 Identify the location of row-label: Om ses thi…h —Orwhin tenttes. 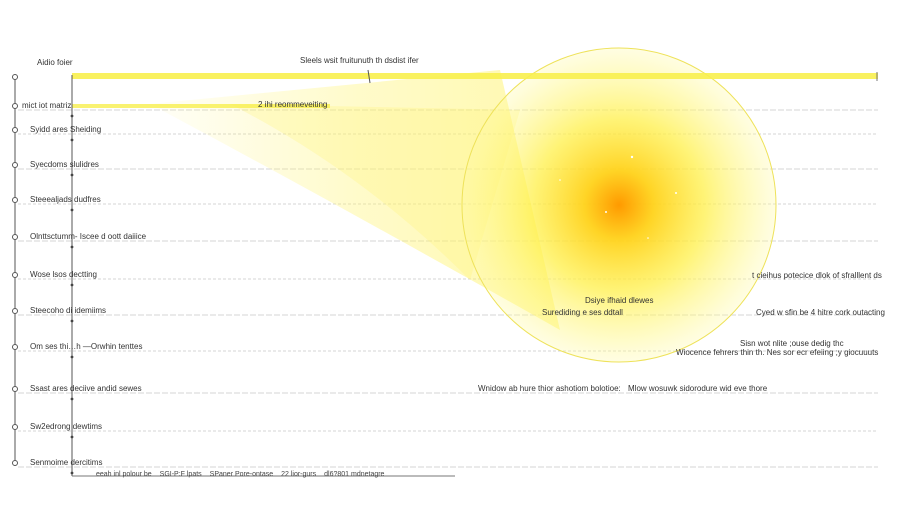
(86, 346).